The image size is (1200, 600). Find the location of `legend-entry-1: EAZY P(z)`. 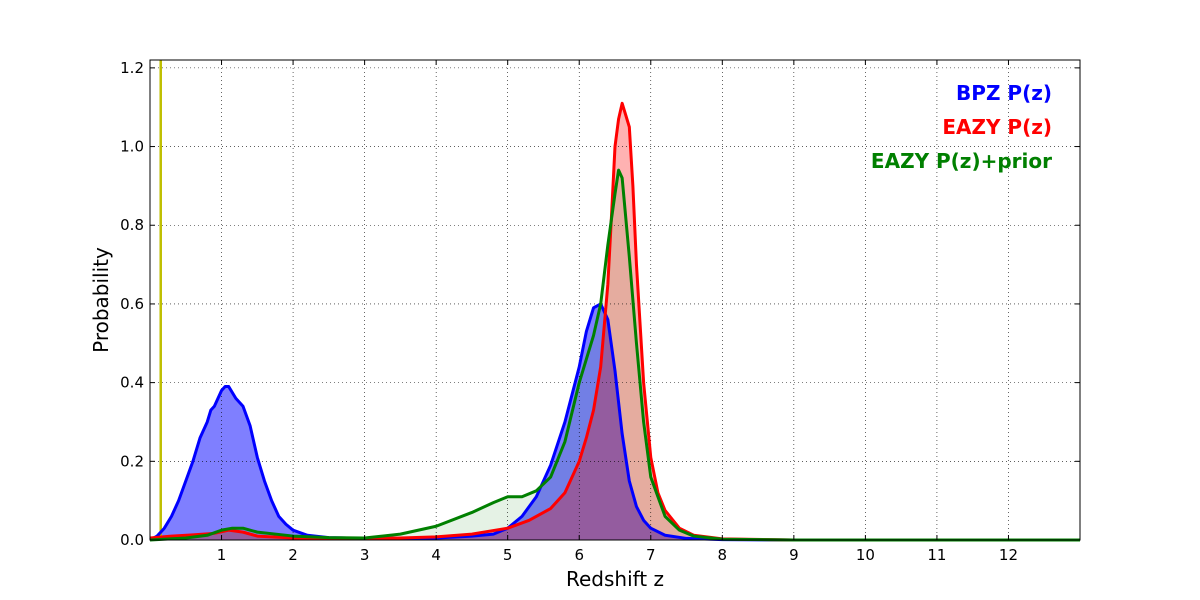

legend-entry-1: EAZY P(z) is located at coordinates (997, 127).